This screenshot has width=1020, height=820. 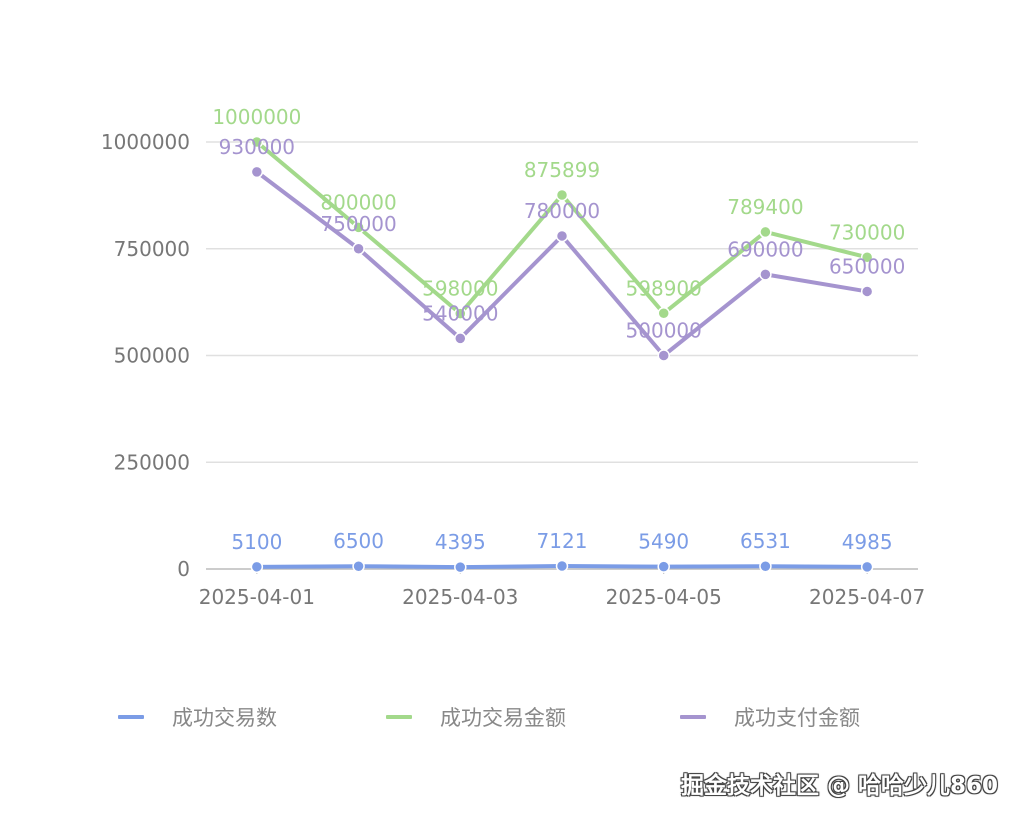 I want to click on legend: 成功交易数 成功交易金额 成功支付金额, so click(x=510, y=717).